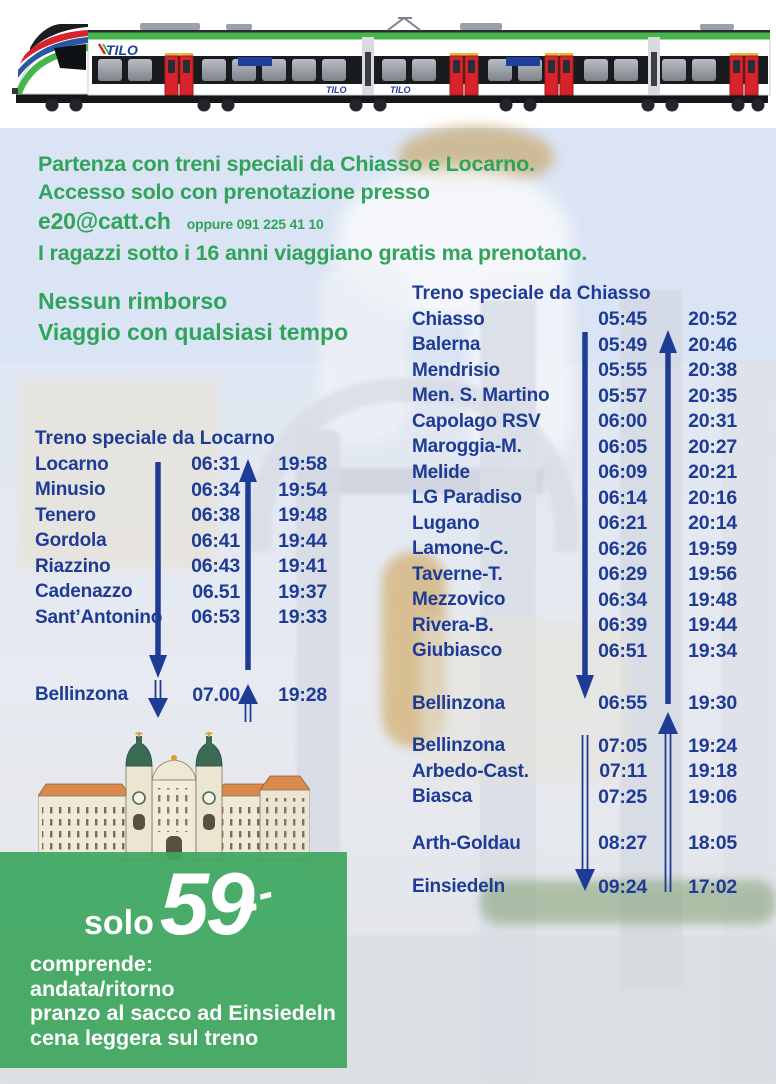 The image size is (776, 1084). I want to click on station-name: Gordola, so click(71, 541).